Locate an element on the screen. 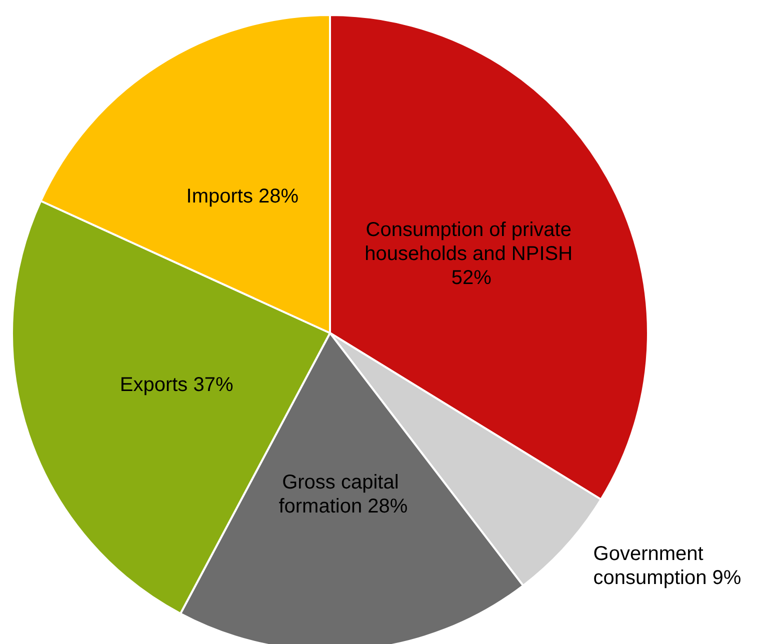 The height and width of the screenshot is (644, 760). slice-label: Imports 28% is located at coordinates (242, 197).